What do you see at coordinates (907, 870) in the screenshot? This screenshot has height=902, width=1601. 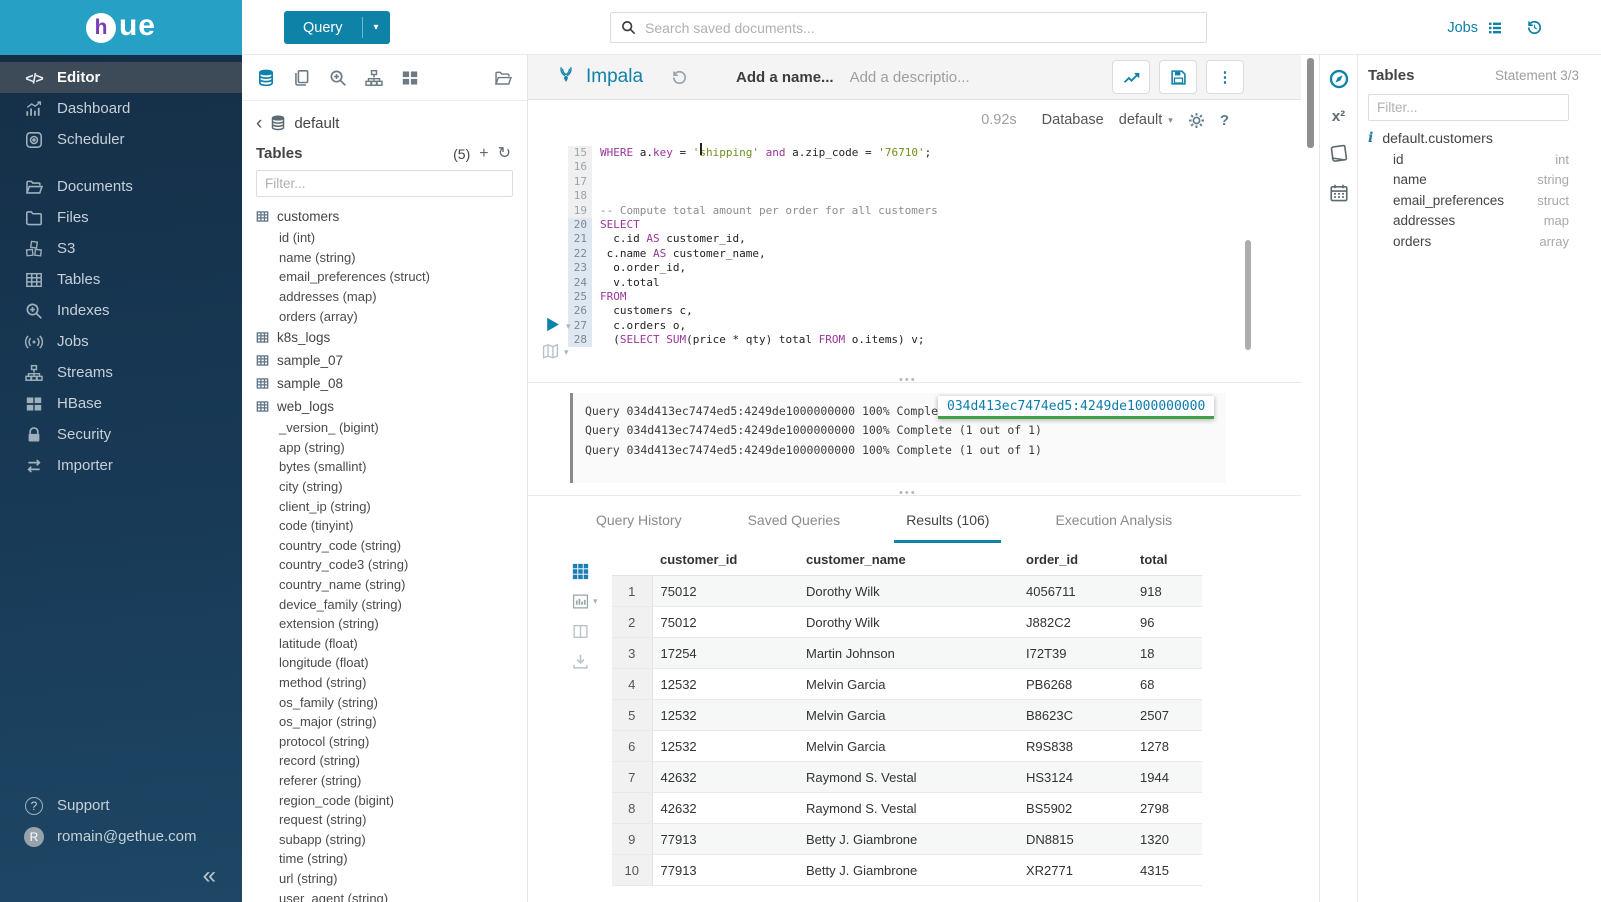 I see `table-row: 10 77913 Betty J. Giambrone XR2771 4315` at bounding box center [907, 870].